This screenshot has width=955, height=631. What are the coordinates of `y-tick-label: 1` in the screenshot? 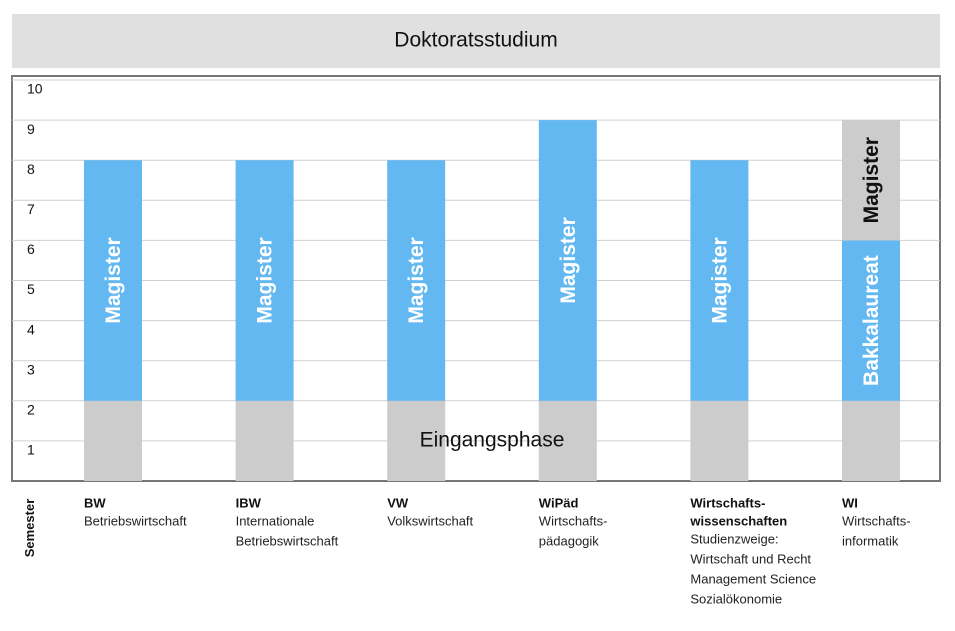 It's located at (31, 450).